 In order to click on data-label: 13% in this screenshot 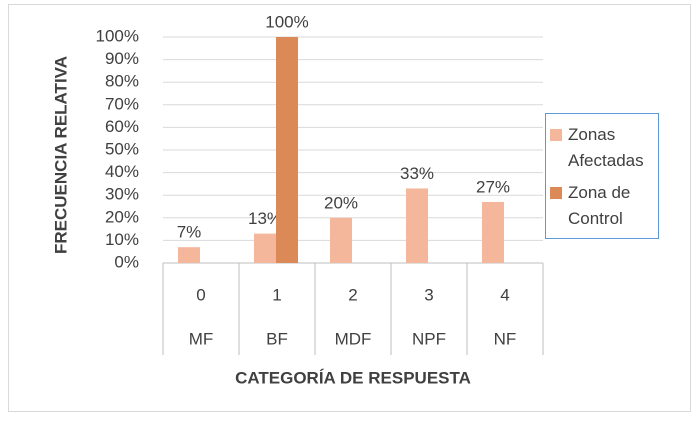, I will do `click(265, 218)`.